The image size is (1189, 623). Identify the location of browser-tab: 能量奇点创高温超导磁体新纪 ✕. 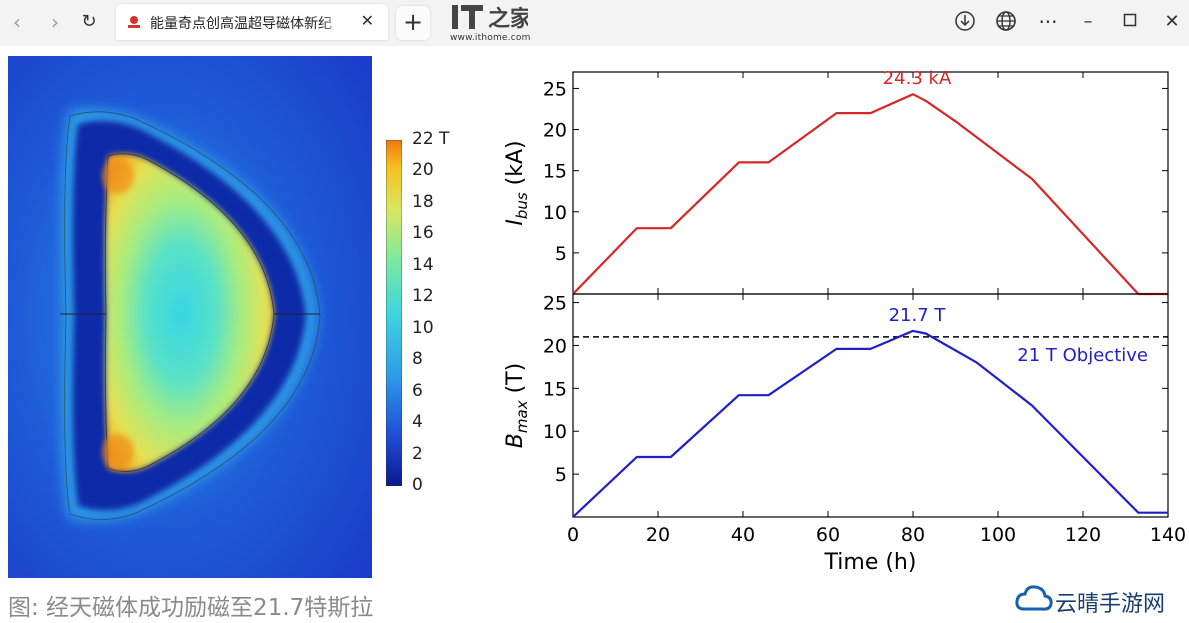
(252, 22).